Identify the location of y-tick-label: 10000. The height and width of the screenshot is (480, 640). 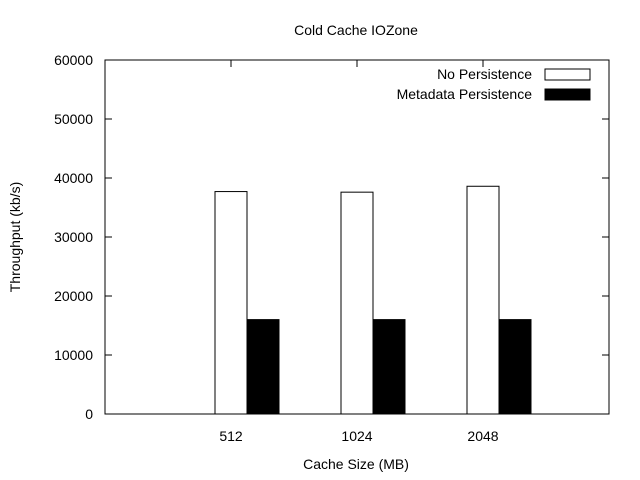
(73, 355).